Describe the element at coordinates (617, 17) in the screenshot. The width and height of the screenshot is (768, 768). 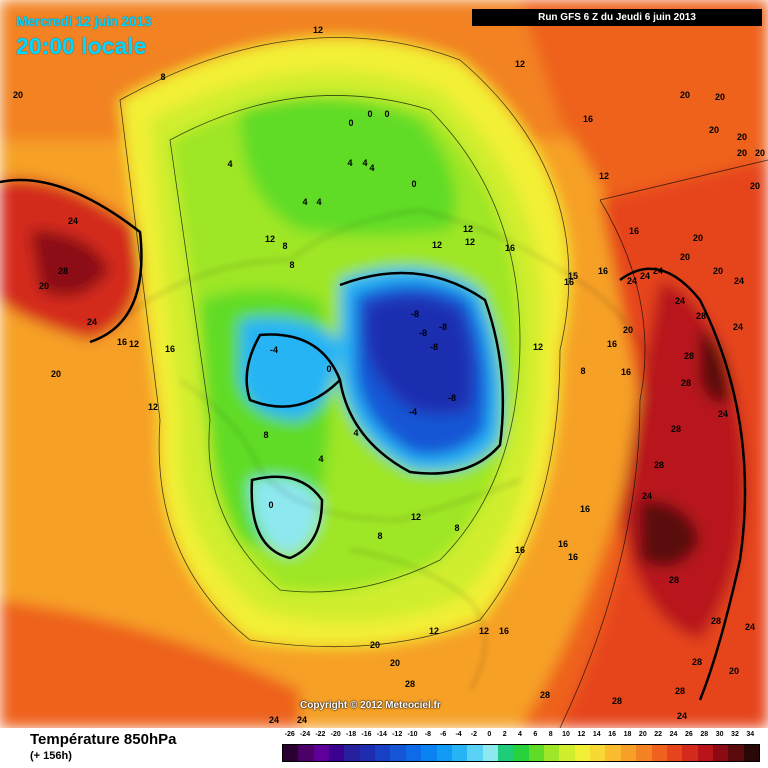
I see `run-info: Run GFS 6 Z du Jeudi 6 juin 2013` at that location.